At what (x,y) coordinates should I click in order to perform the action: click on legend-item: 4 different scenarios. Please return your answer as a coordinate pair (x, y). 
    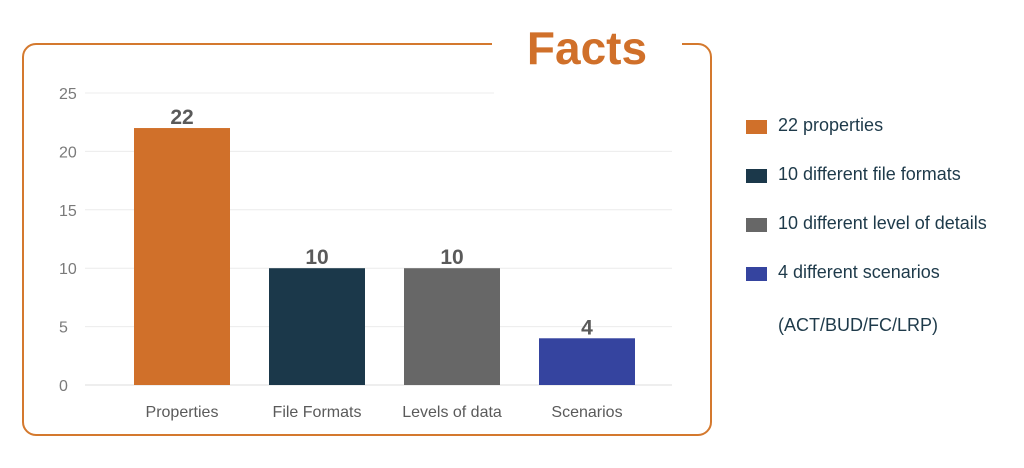
    Looking at the image, I should click on (881, 274).